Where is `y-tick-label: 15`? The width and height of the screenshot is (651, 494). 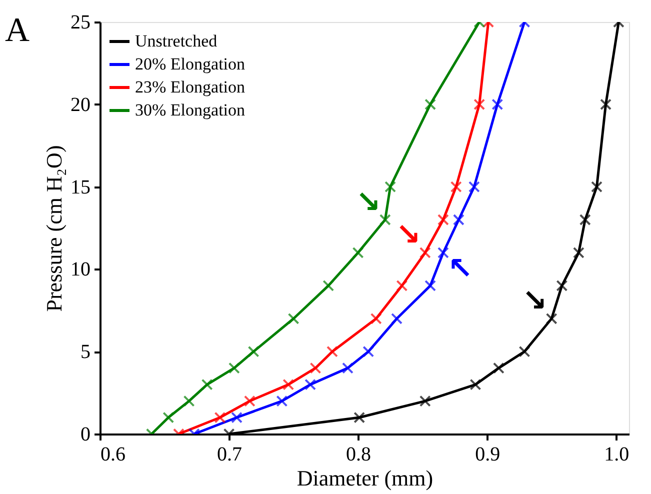 y-tick-label: 15 is located at coordinates (80, 187).